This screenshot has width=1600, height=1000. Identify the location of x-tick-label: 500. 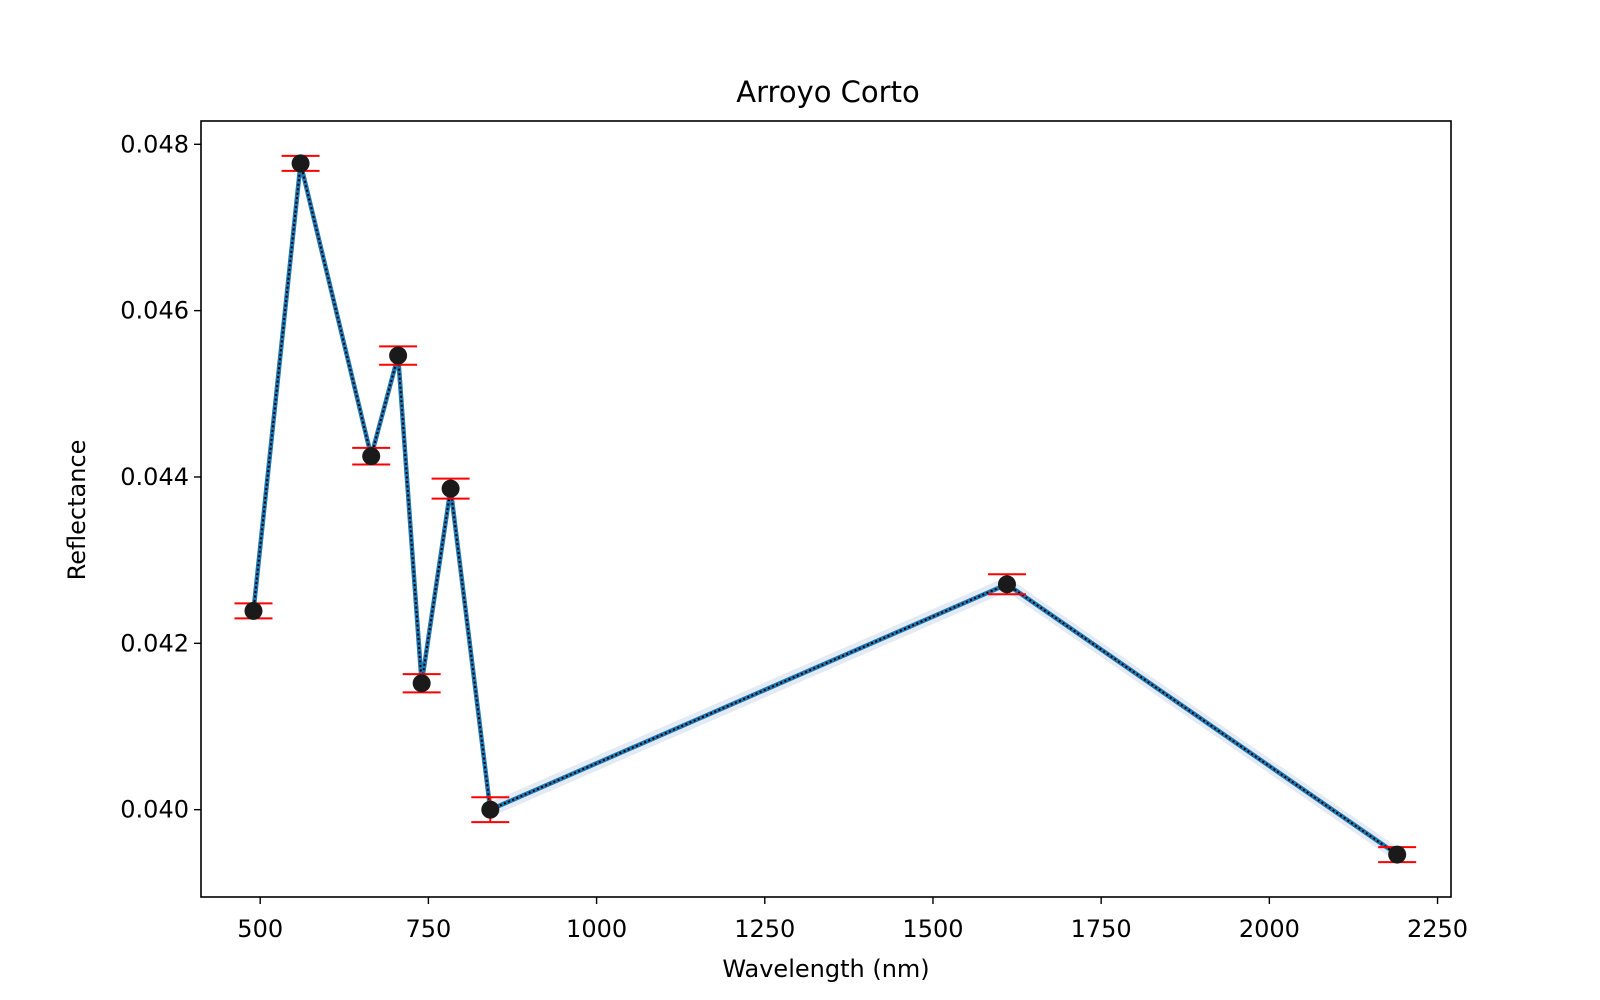
(260, 929).